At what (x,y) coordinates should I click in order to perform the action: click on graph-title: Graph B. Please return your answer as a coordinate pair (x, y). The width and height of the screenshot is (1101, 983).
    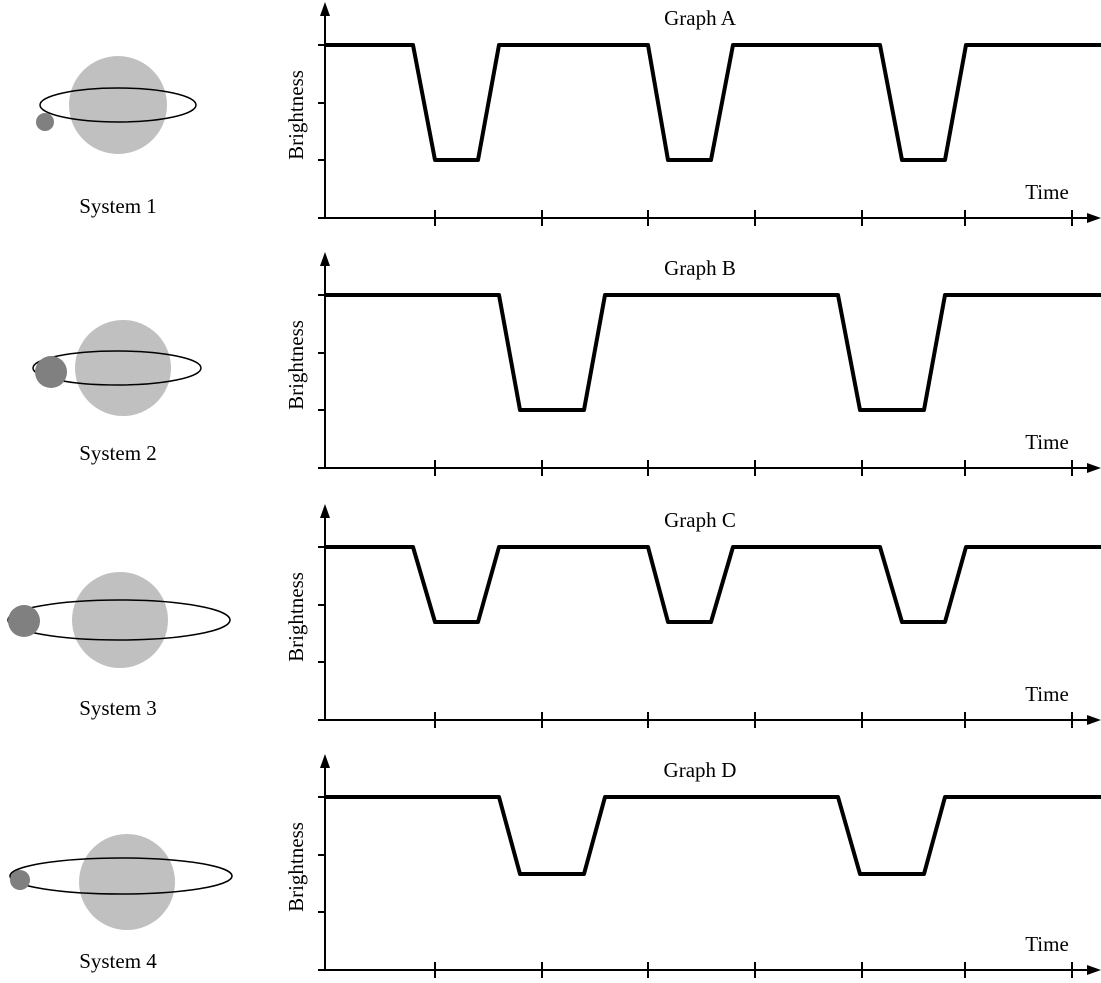
    Looking at the image, I should click on (700, 268).